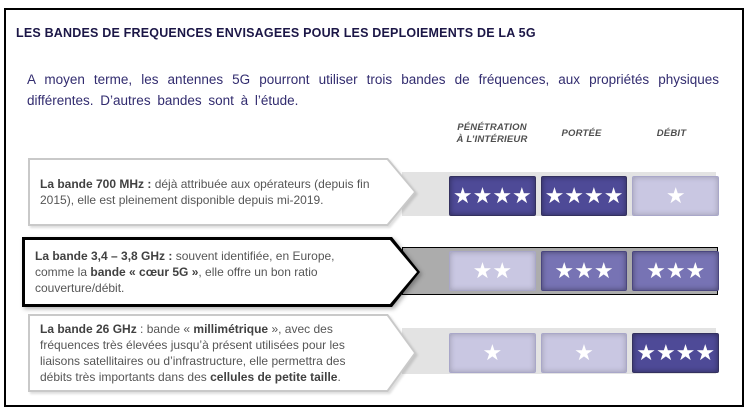  I want to click on rating-portee-700mhz: ★★★★, so click(584, 196).